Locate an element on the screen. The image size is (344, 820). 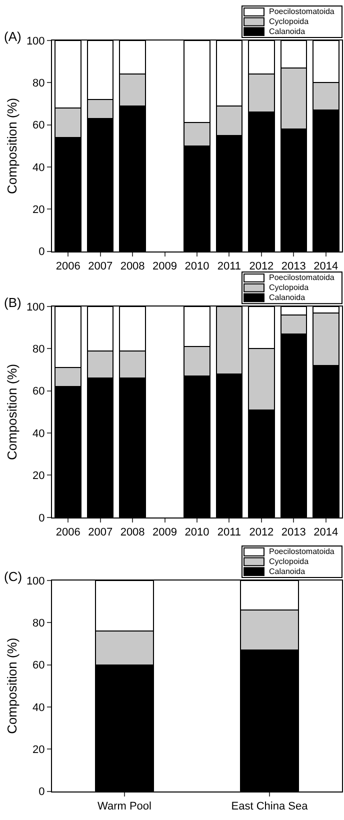
chart-title: (B) is located at coordinates (13, 302).